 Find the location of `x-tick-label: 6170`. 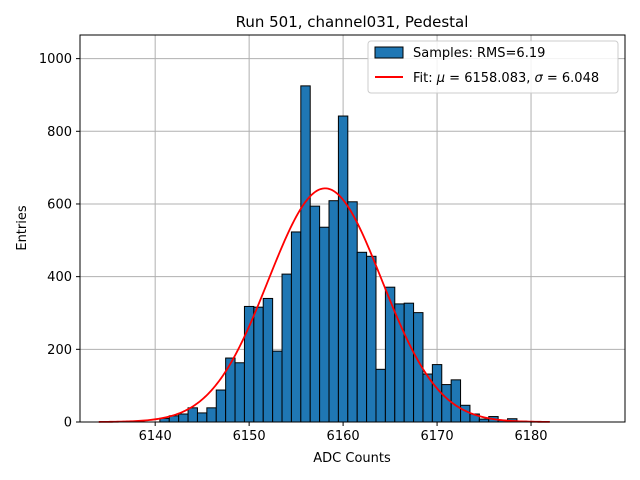

x-tick-label: 6170 is located at coordinates (437, 436).